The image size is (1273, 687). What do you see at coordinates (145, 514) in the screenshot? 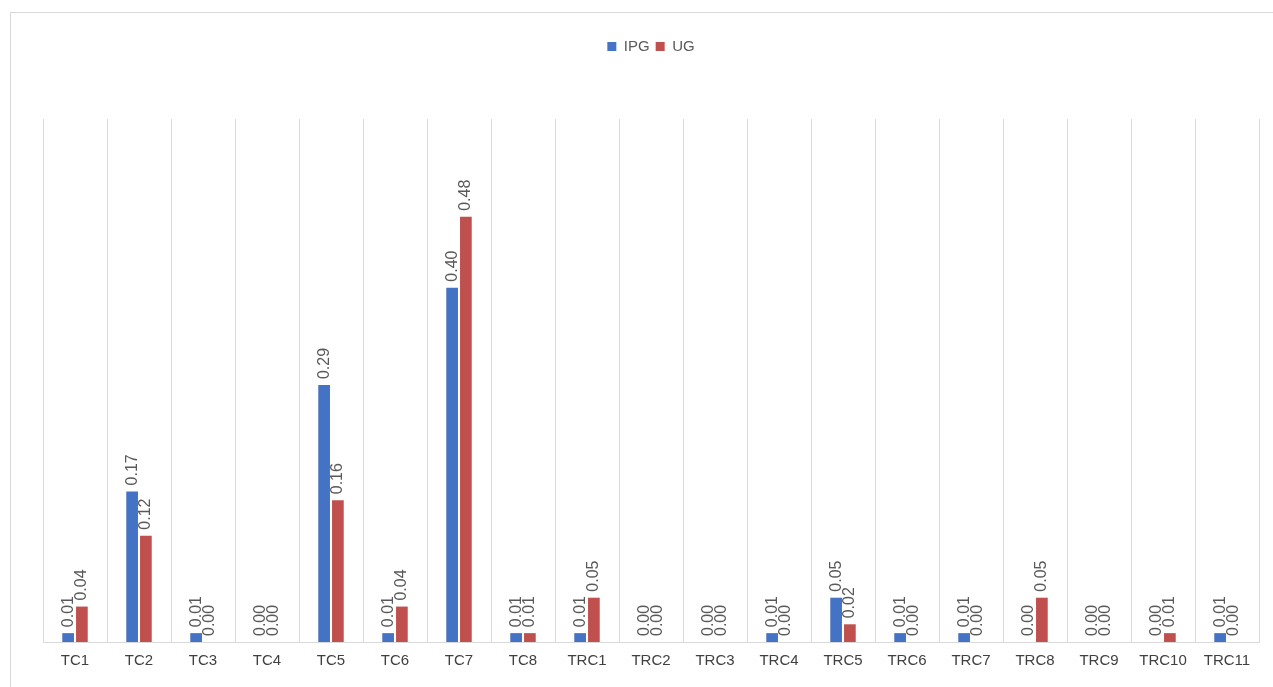
I see `data-label: 0.12` at bounding box center [145, 514].